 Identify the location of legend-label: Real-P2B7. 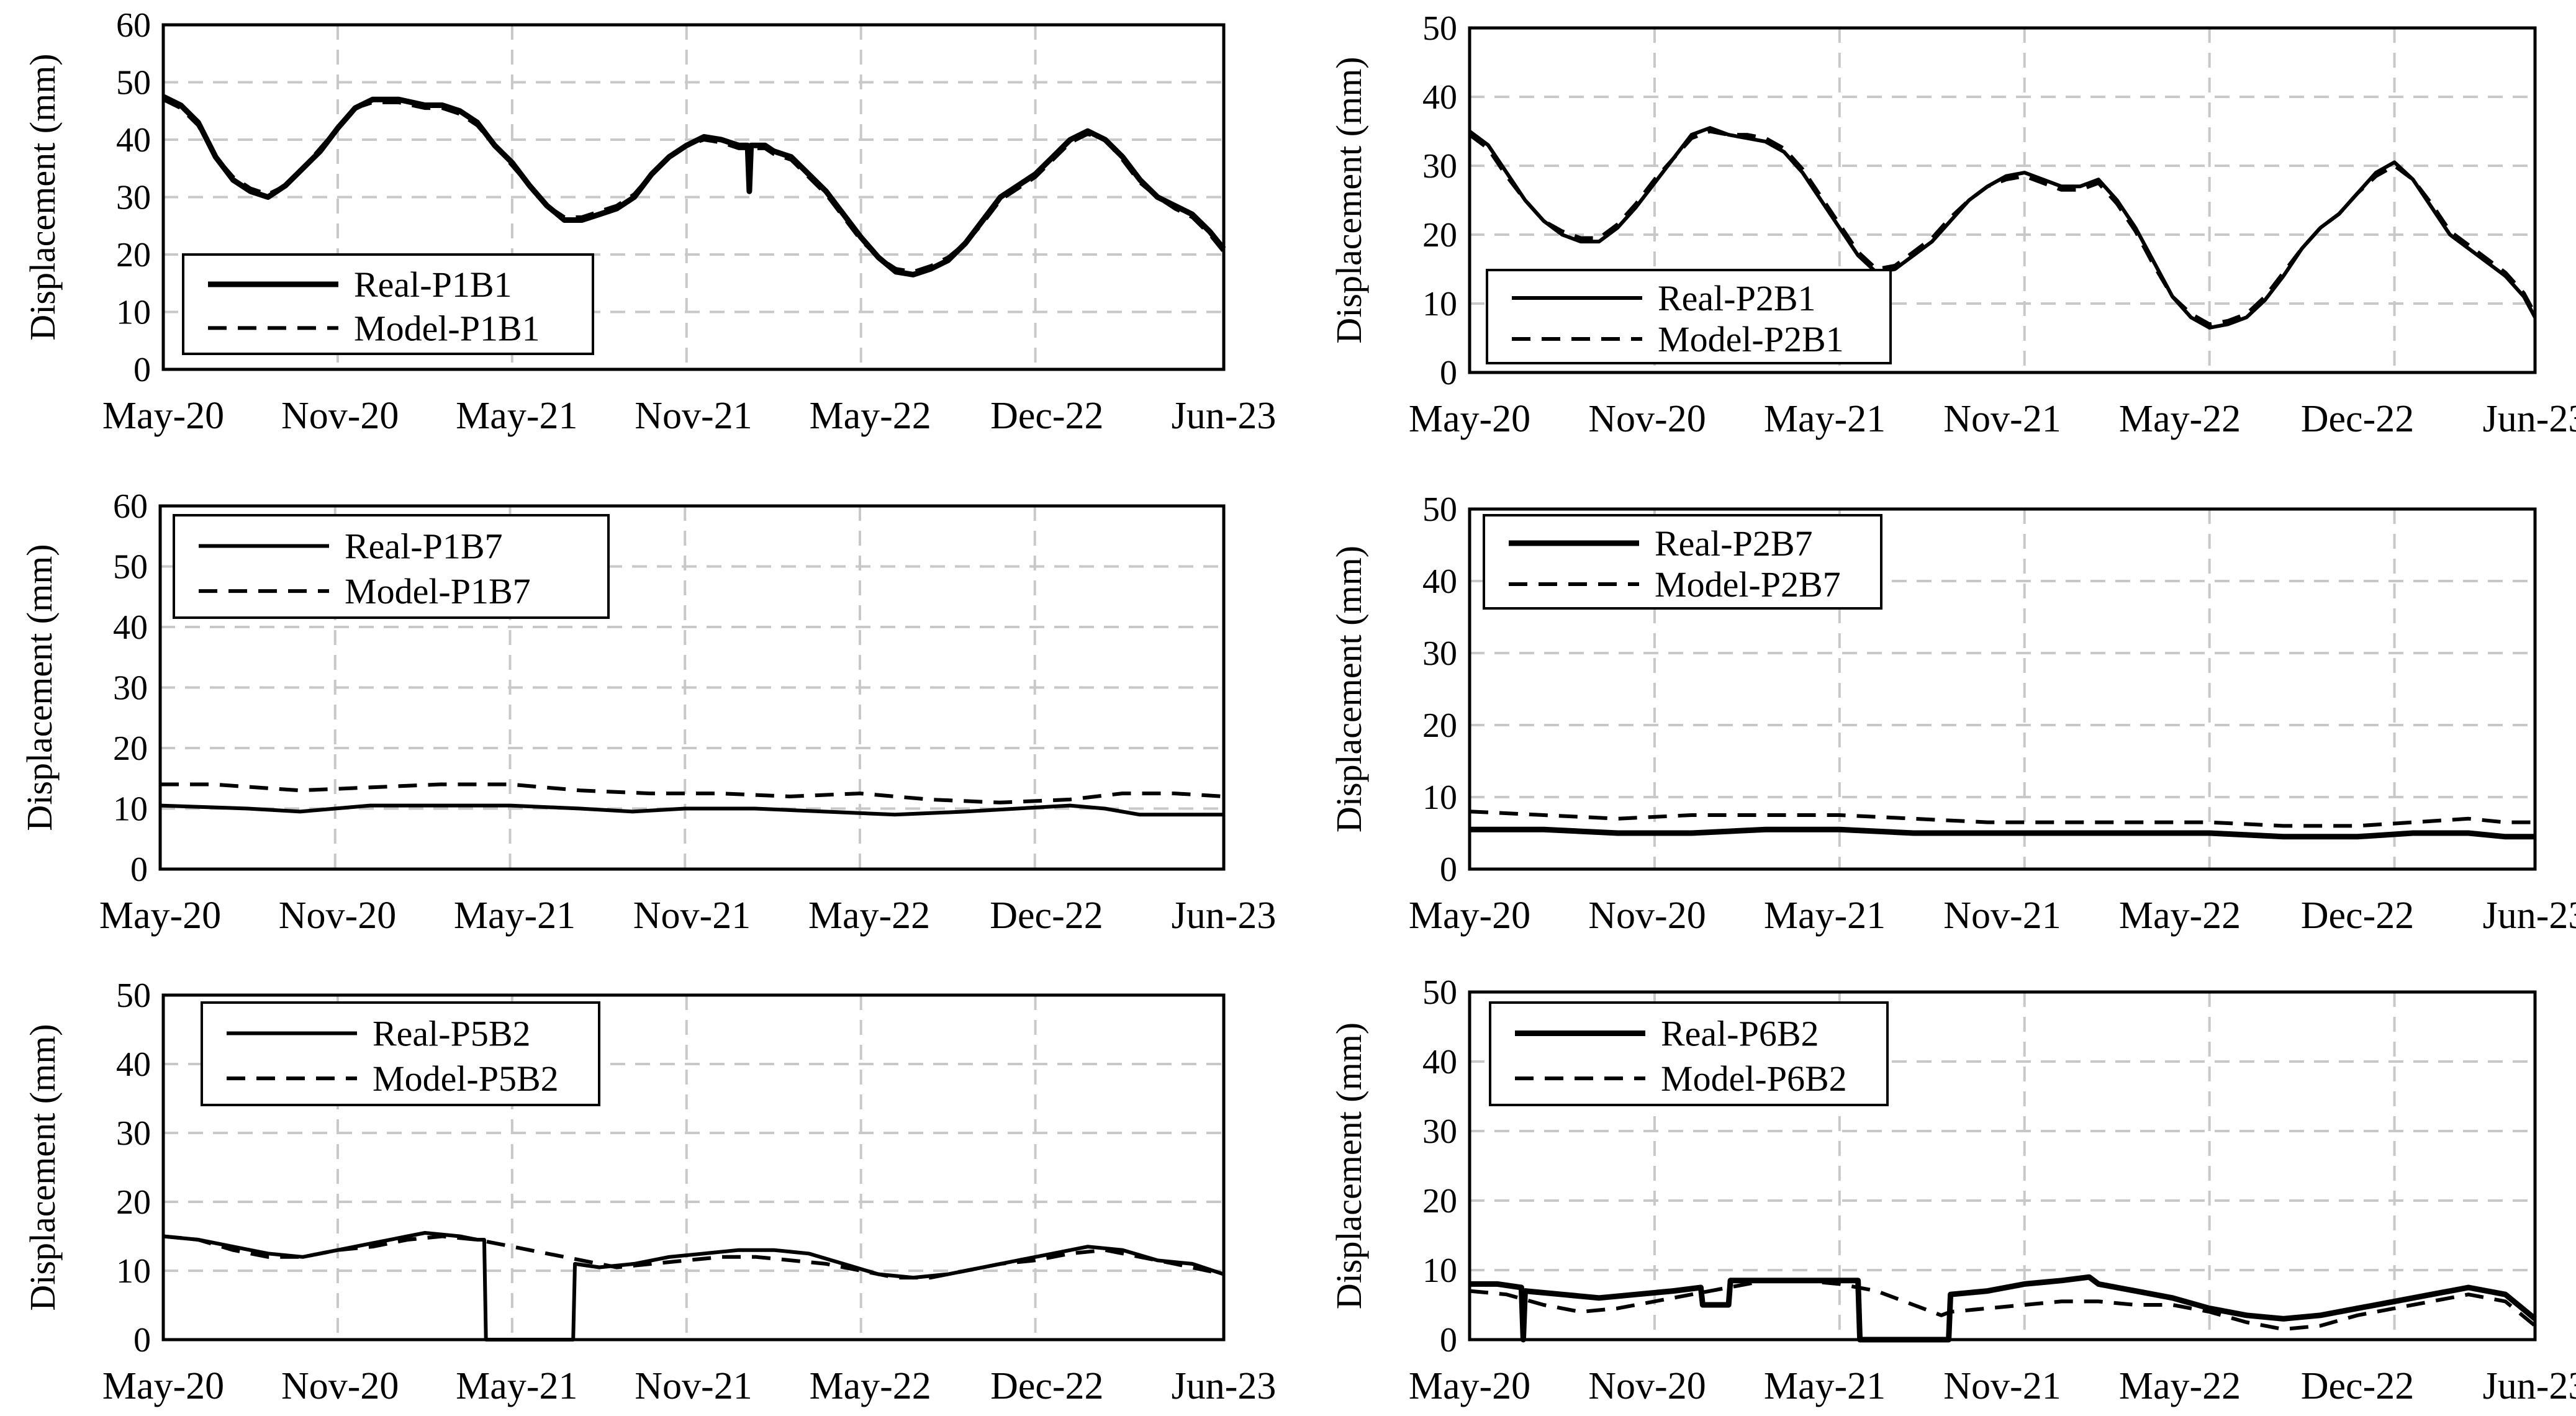
(1734, 543).